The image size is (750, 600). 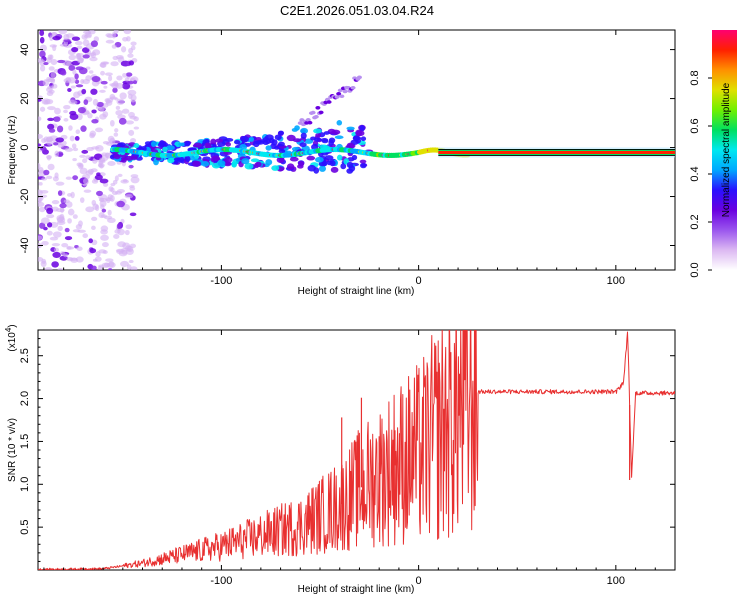 I want to click on colorbar-tick-label: 0.4, so click(x=695, y=173).